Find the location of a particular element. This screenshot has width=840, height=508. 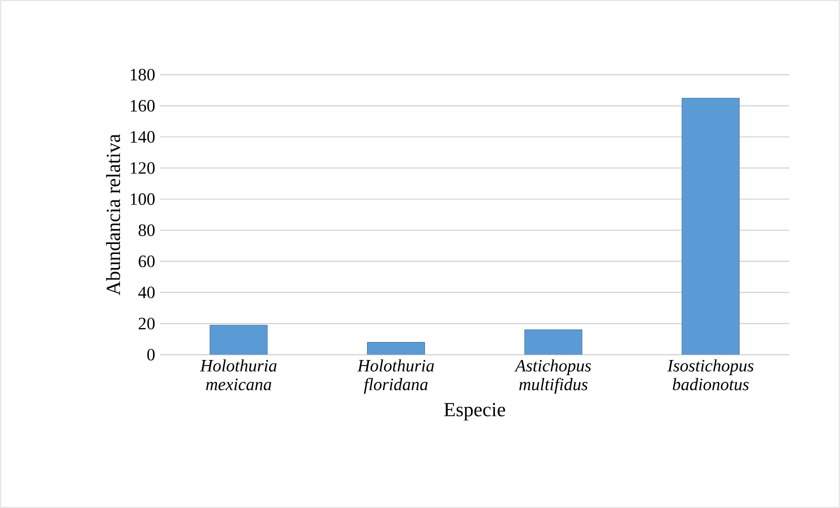

x-tick-label: Holothuria mexicana is located at coordinates (238, 374).